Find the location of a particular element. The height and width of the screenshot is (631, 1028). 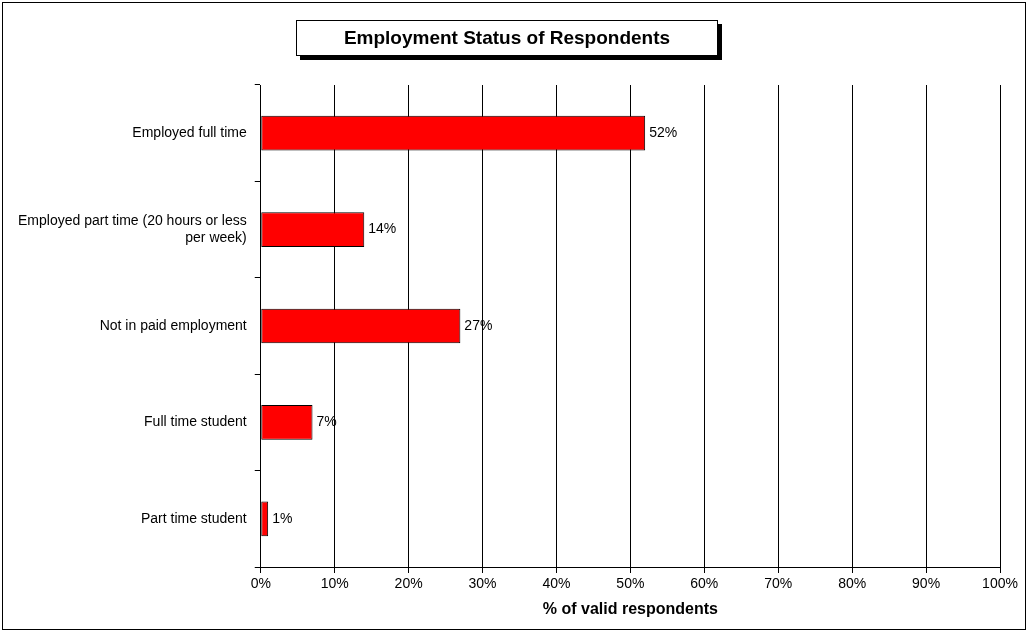

x-tick-label: 10% is located at coordinates (334, 583).